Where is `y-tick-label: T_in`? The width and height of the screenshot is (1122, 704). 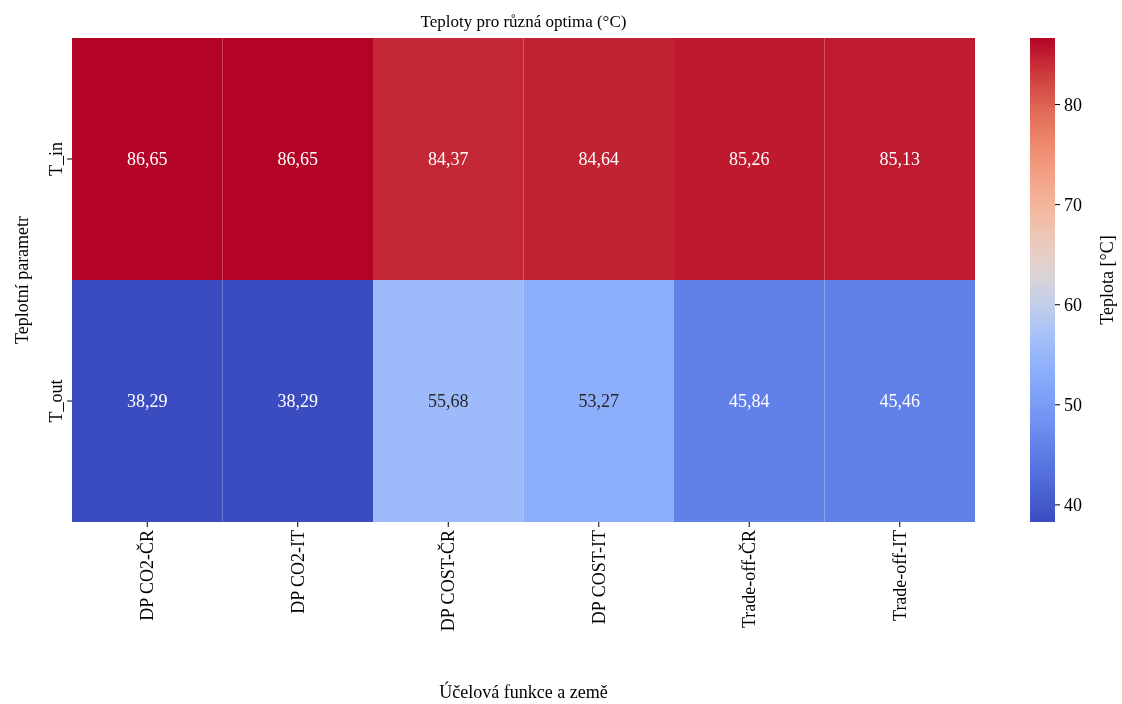 y-tick-label: T_in is located at coordinates (56, 159).